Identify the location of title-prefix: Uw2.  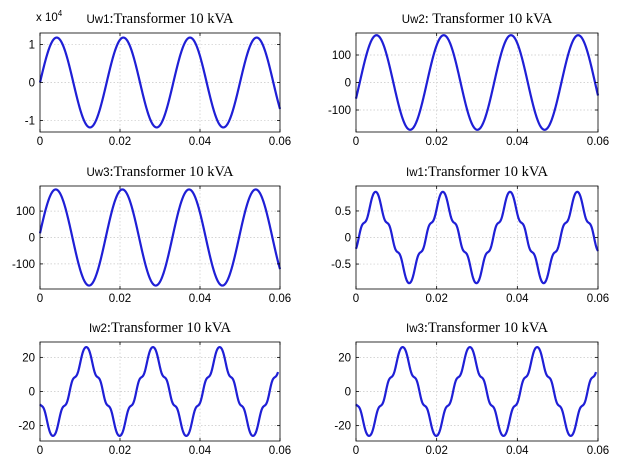
(413, 20).